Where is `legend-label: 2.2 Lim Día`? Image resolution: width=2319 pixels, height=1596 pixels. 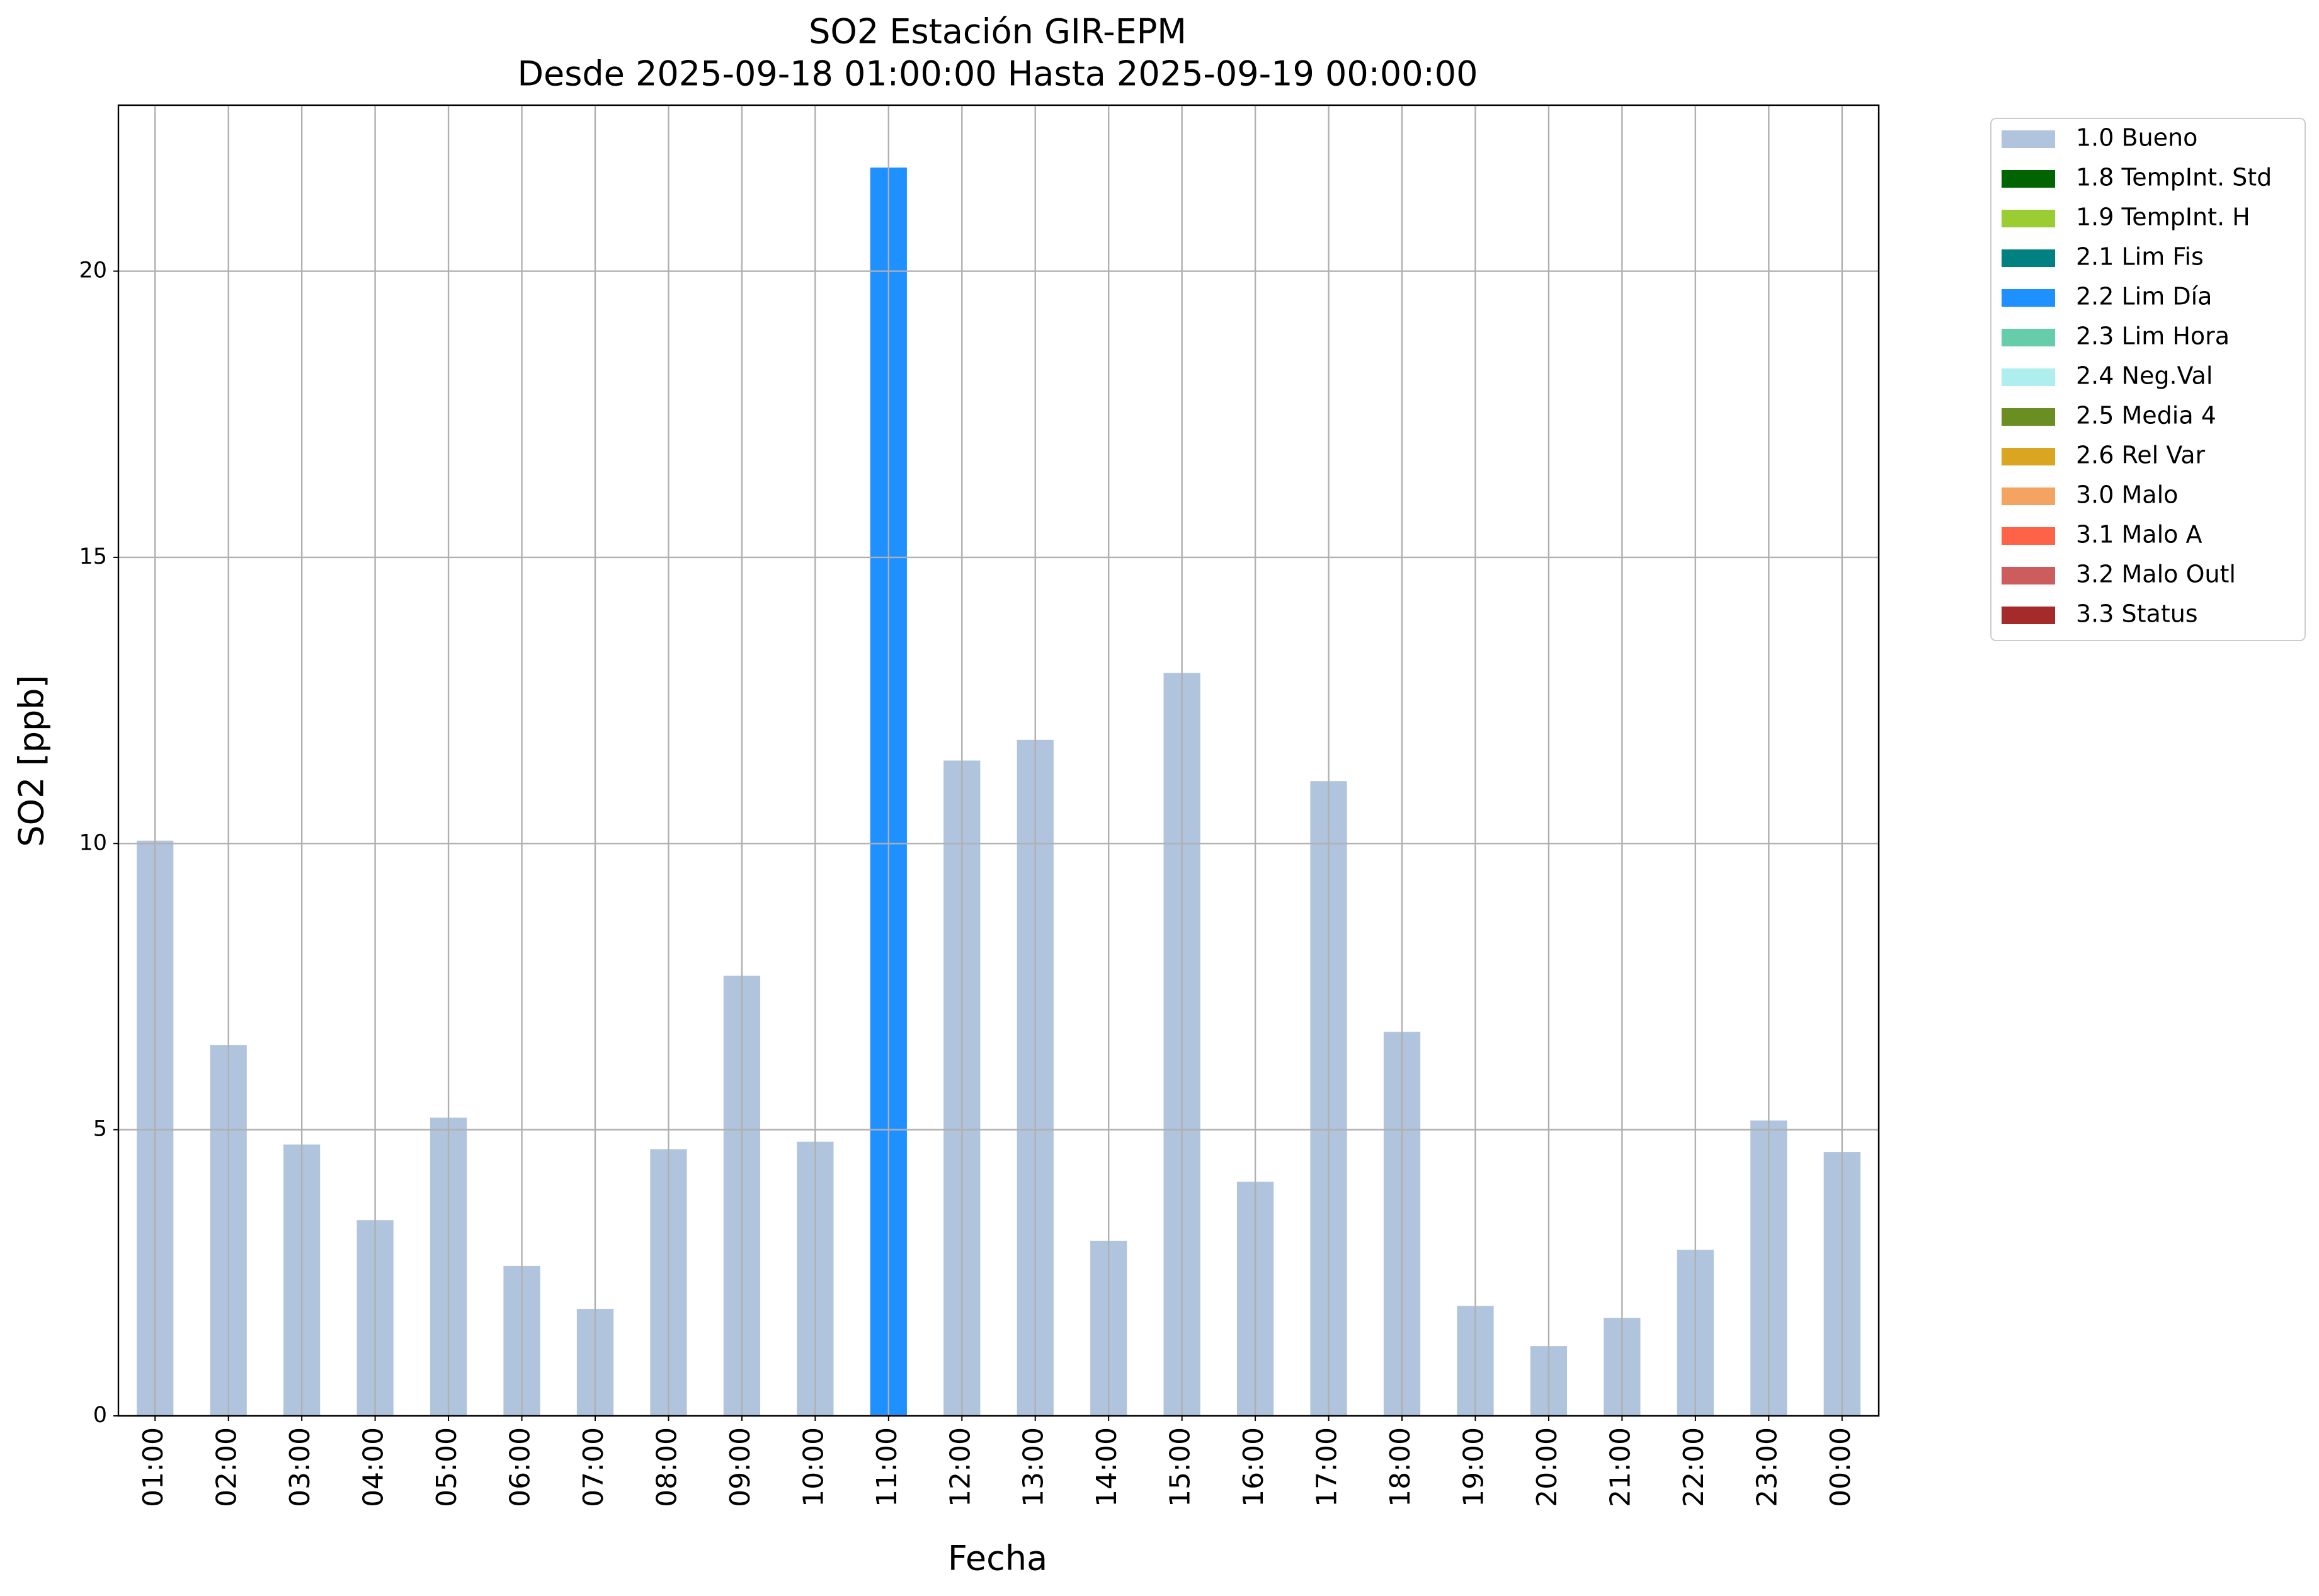 legend-label: 2.2 Lim Día is located at coordinates (2144, 297).